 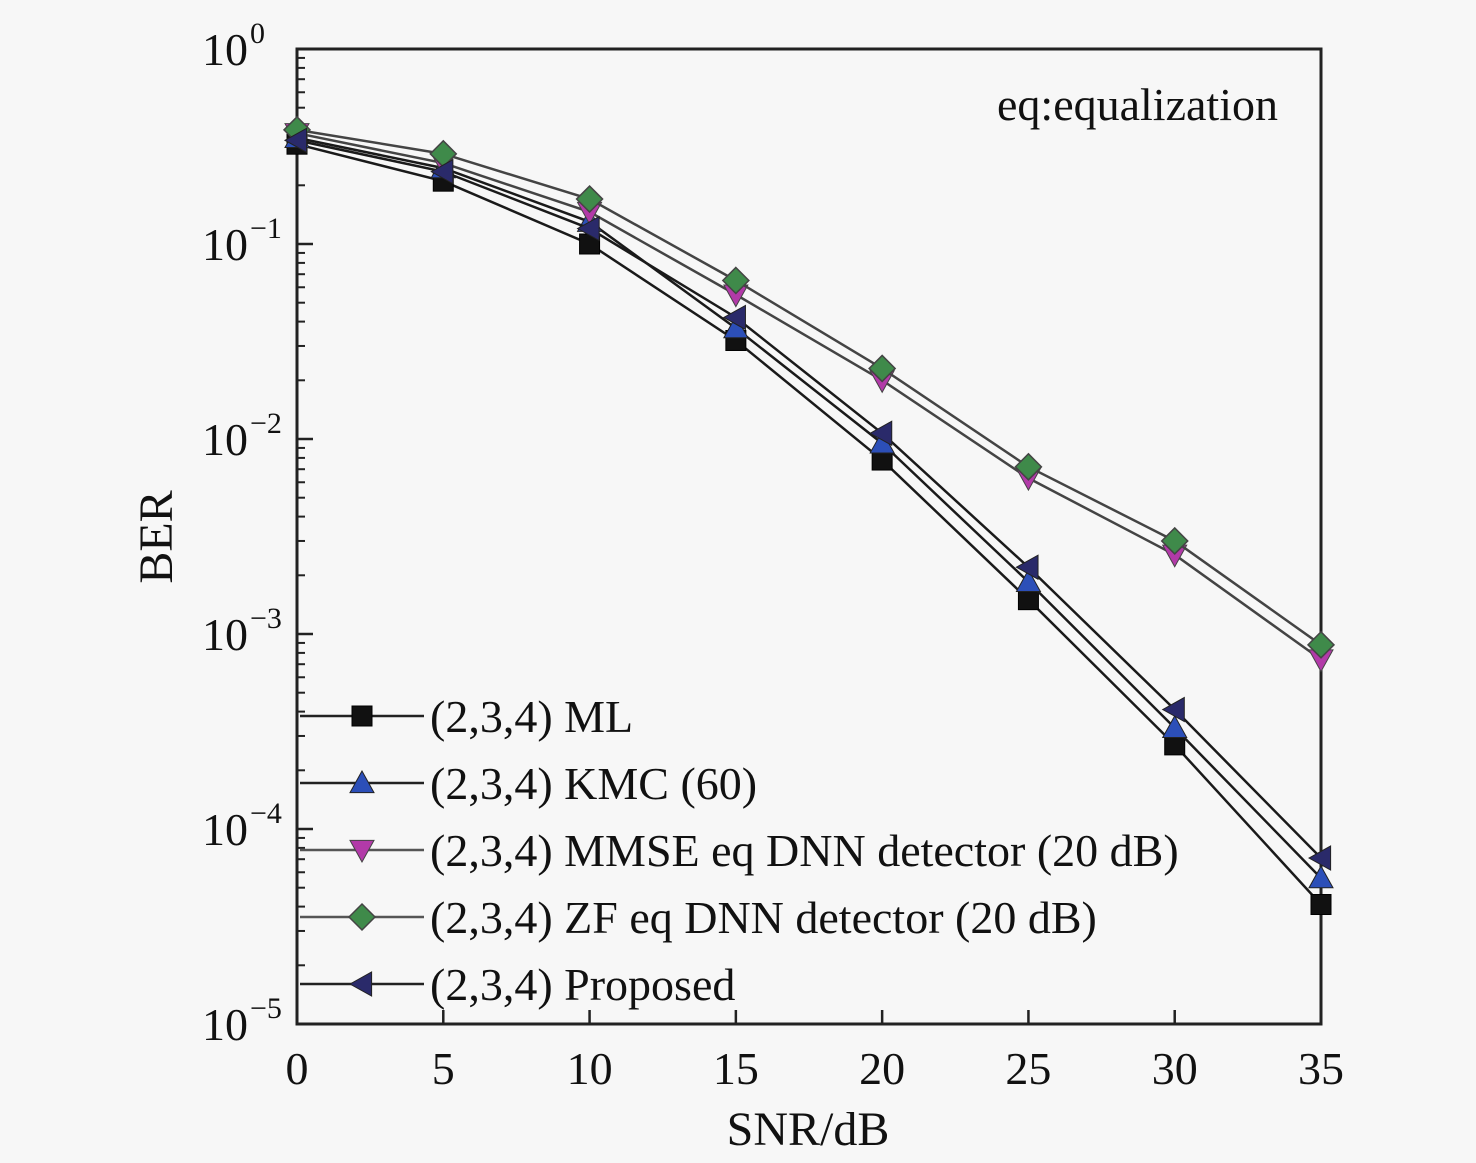 I want to click on y-tick-exponent: −2, so click(x=266, y=423).